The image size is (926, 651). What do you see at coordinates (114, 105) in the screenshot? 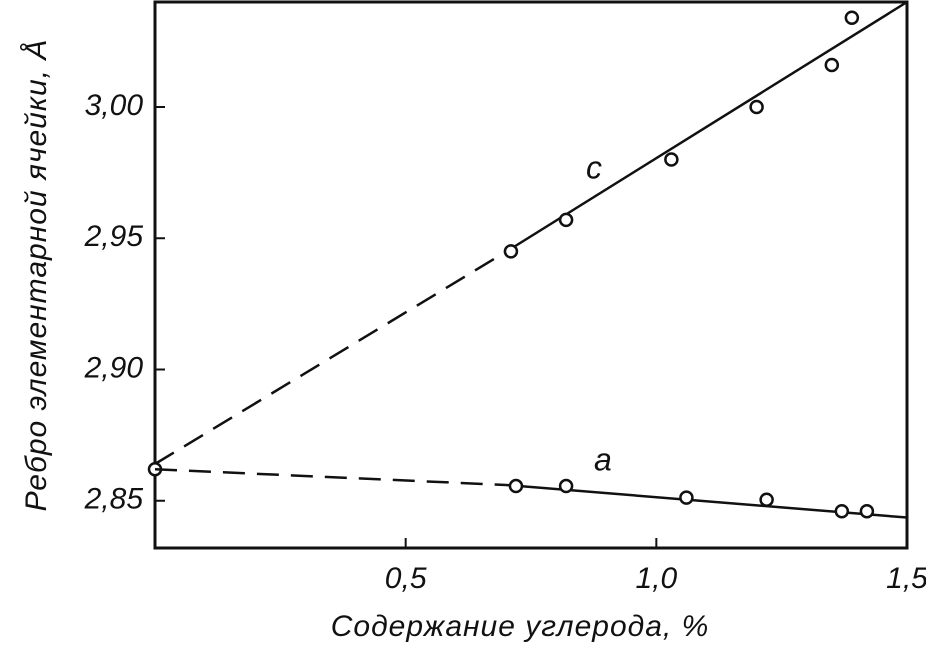
I see `y-tick-label: 3,00` at bounding box center [114, 105].